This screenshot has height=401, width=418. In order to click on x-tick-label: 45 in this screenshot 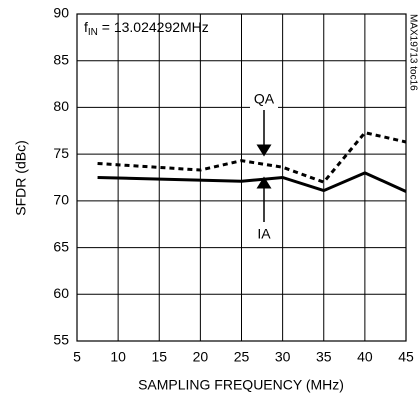, I will do `click(406, 357)`.